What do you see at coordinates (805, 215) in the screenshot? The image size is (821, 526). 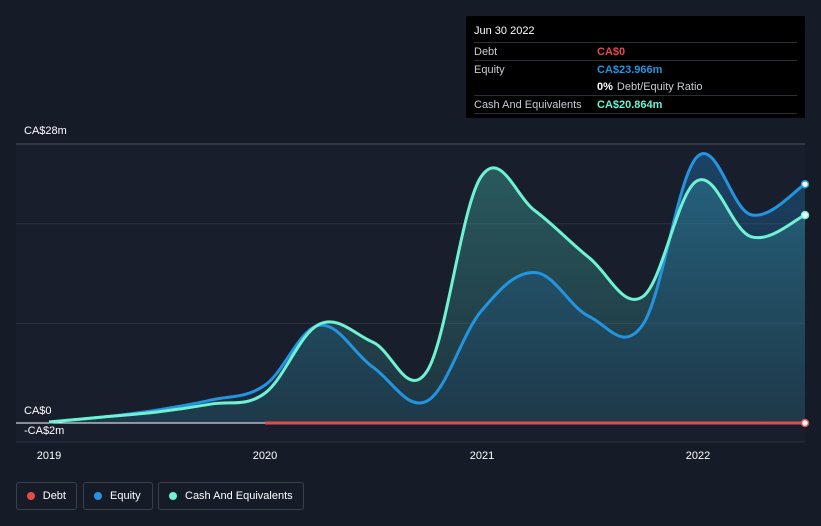 I see `cash-end-point` at bounding box center [805, 215].